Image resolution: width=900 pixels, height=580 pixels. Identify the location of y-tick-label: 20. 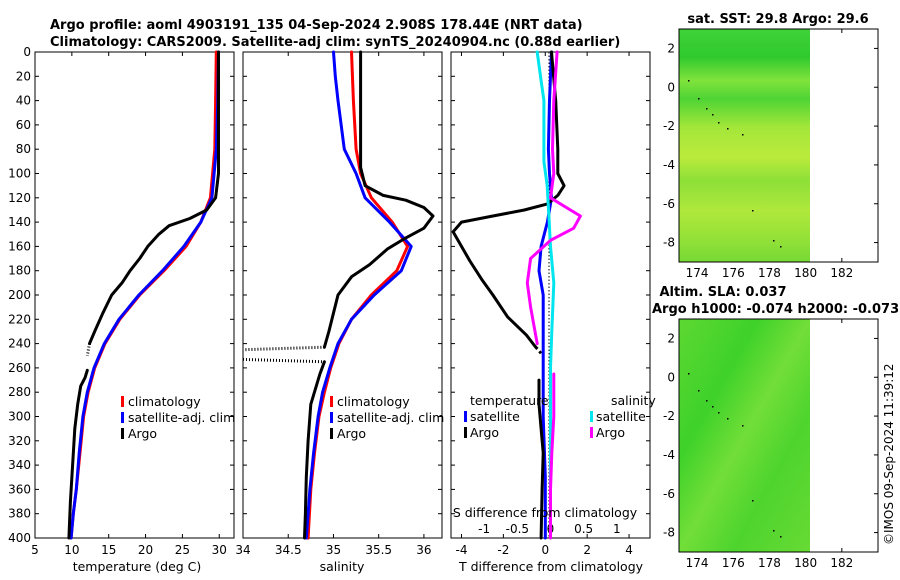
(23, 76).